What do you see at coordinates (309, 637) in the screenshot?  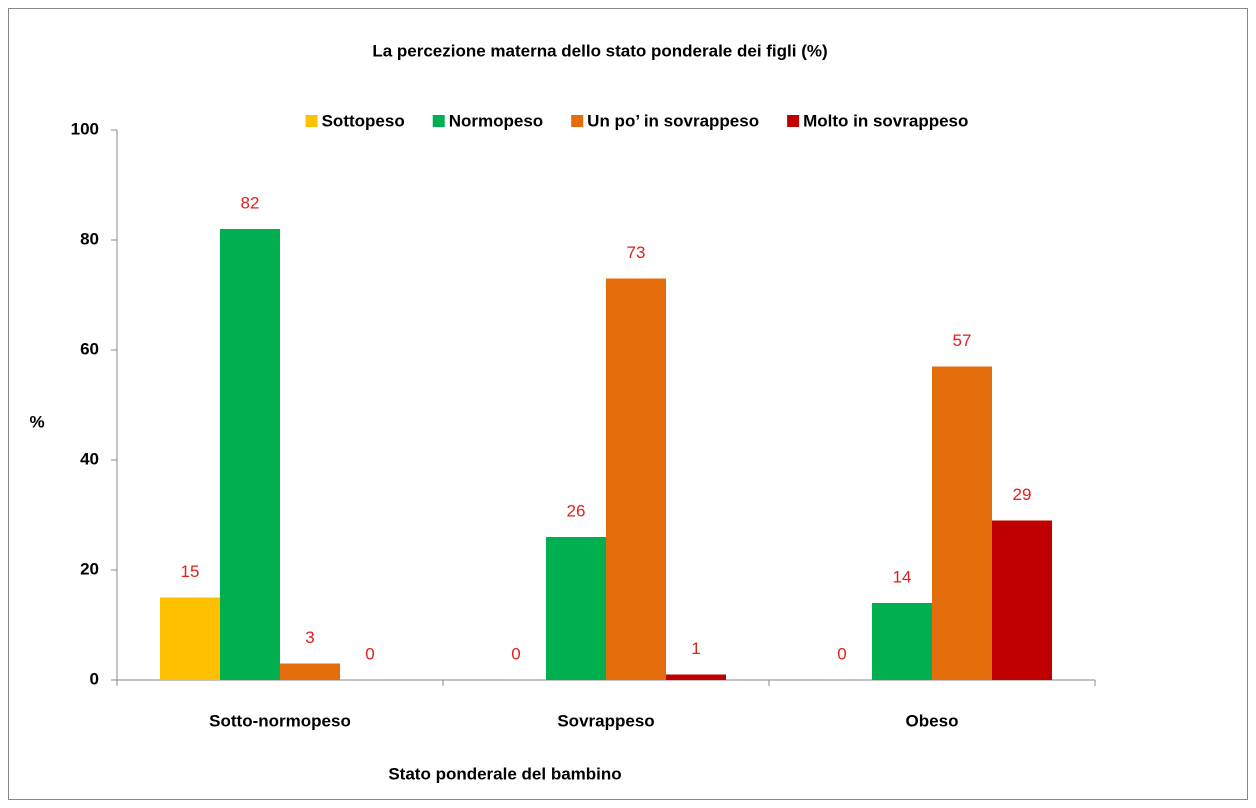 I see `value-label: 3` at bounding box center [309, 637].